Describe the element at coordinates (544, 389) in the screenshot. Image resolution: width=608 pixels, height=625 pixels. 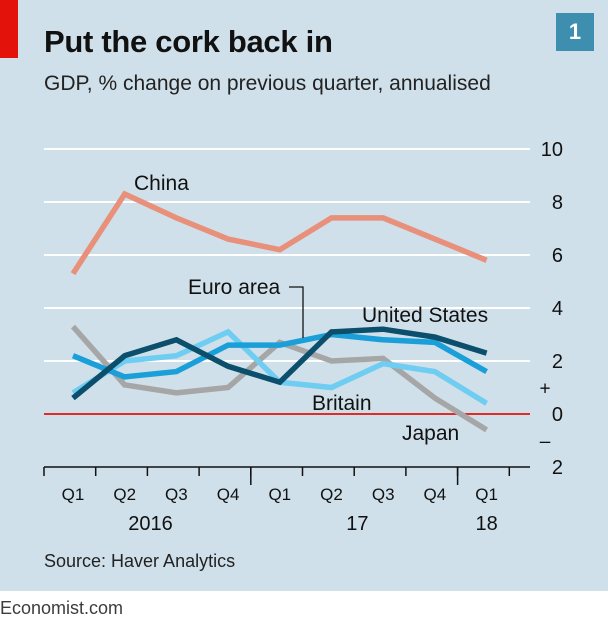
I see `plus-sign-label: +` at that location.